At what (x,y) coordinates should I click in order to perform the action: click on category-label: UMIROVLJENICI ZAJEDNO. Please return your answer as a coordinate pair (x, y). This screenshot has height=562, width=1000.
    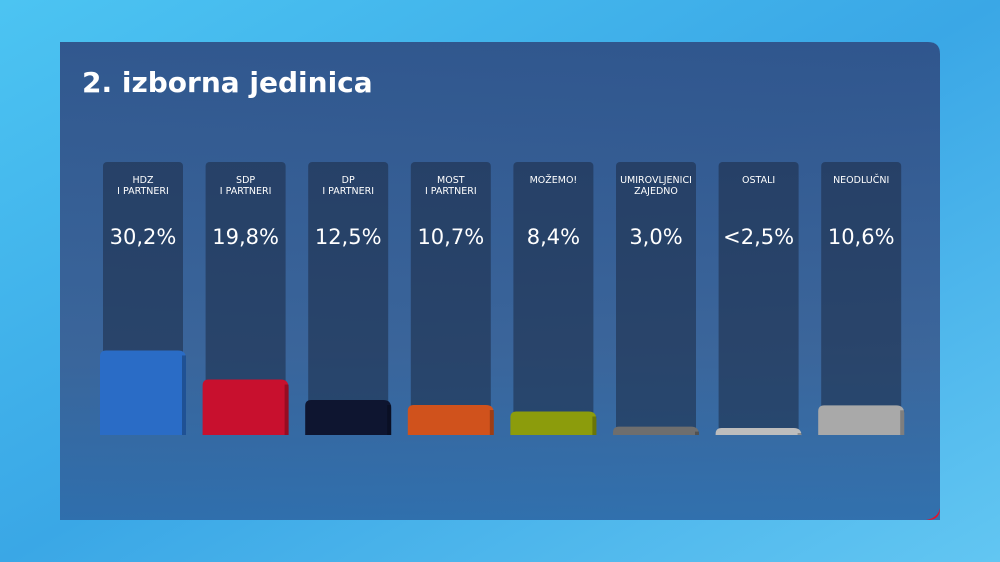
    Looking at the image, I should click on (656, 186).